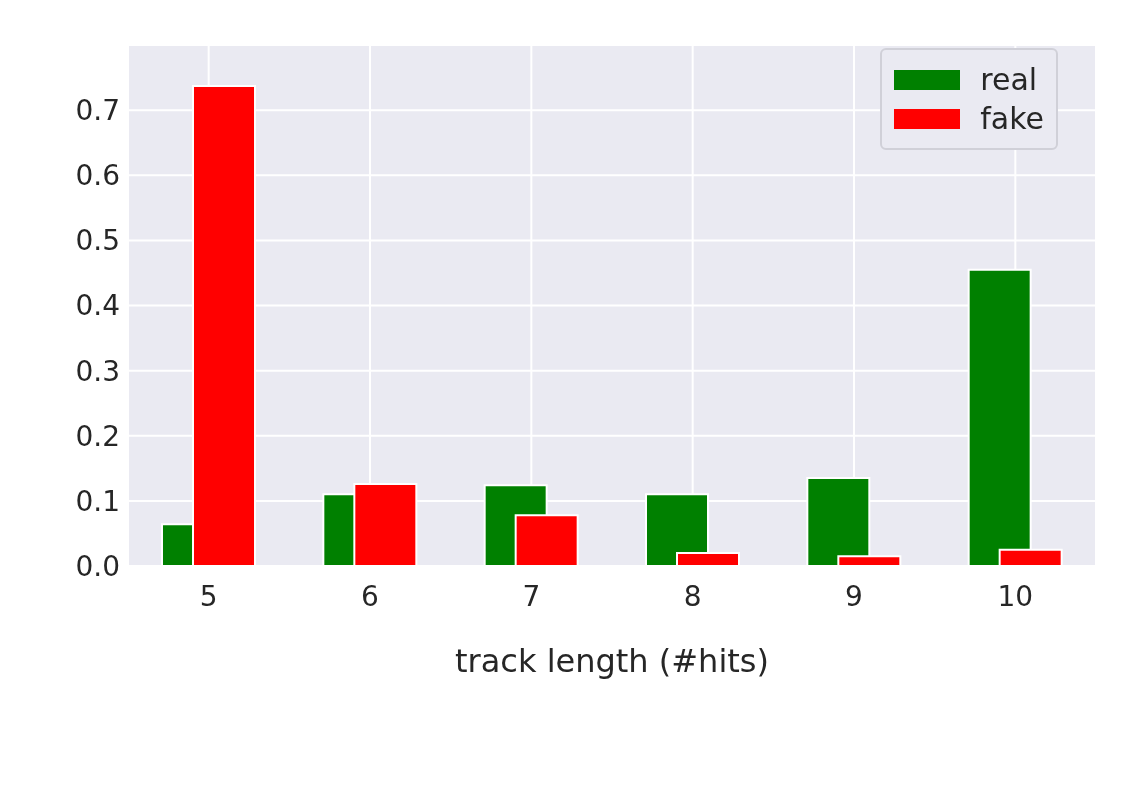 This screenshot has height=805, width=1135. I want to click on x-tick-label: 9, so click(854, 596).